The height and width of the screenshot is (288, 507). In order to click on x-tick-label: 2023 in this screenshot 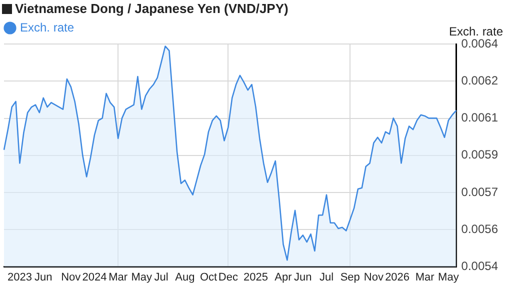, I will do `click(19, 277)`.